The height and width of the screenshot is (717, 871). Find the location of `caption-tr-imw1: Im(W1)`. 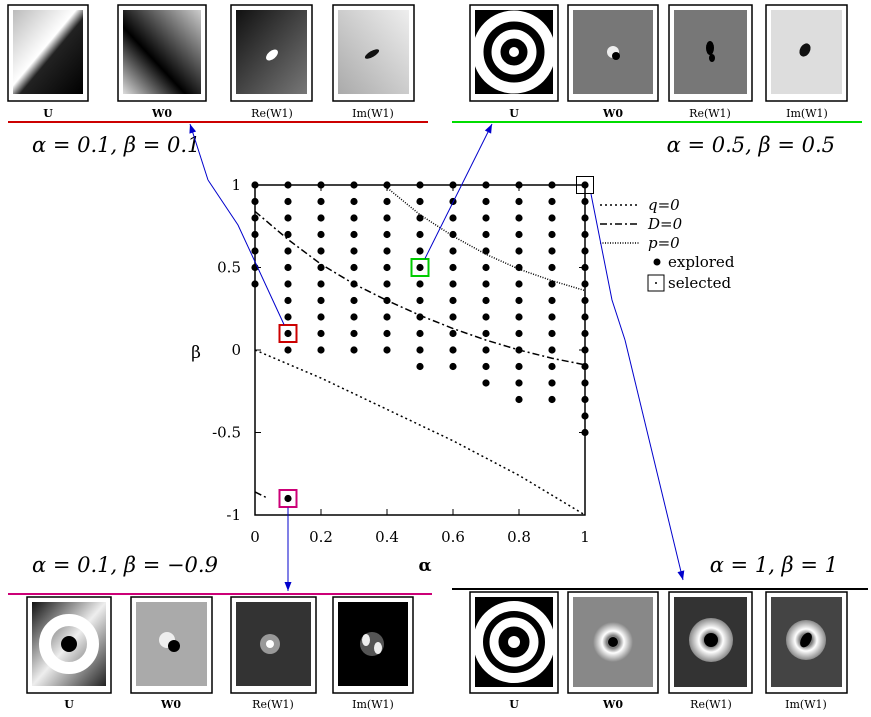

caption-tr-imw1: Im(W1) is located at coordinates (807, 113).